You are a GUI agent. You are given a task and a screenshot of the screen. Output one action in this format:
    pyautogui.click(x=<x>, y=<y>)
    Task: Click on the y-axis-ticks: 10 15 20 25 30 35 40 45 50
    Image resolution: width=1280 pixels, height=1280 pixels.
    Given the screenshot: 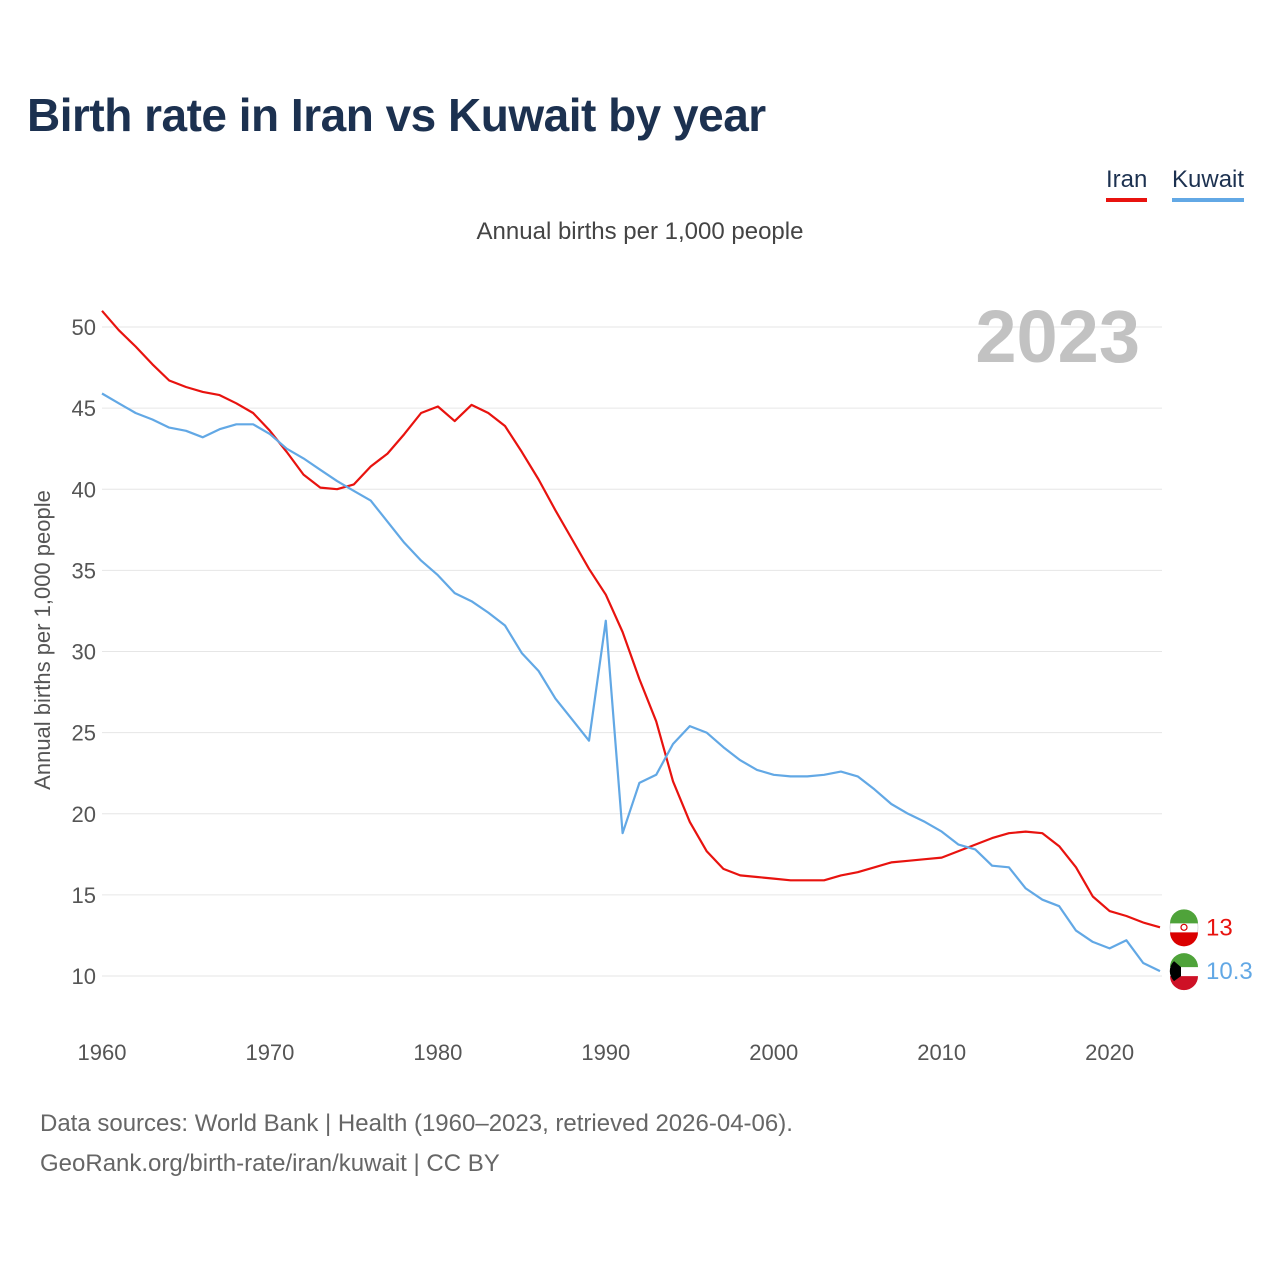 What is the action you would take?
    pyautogui.click(x=84, y=652)
    